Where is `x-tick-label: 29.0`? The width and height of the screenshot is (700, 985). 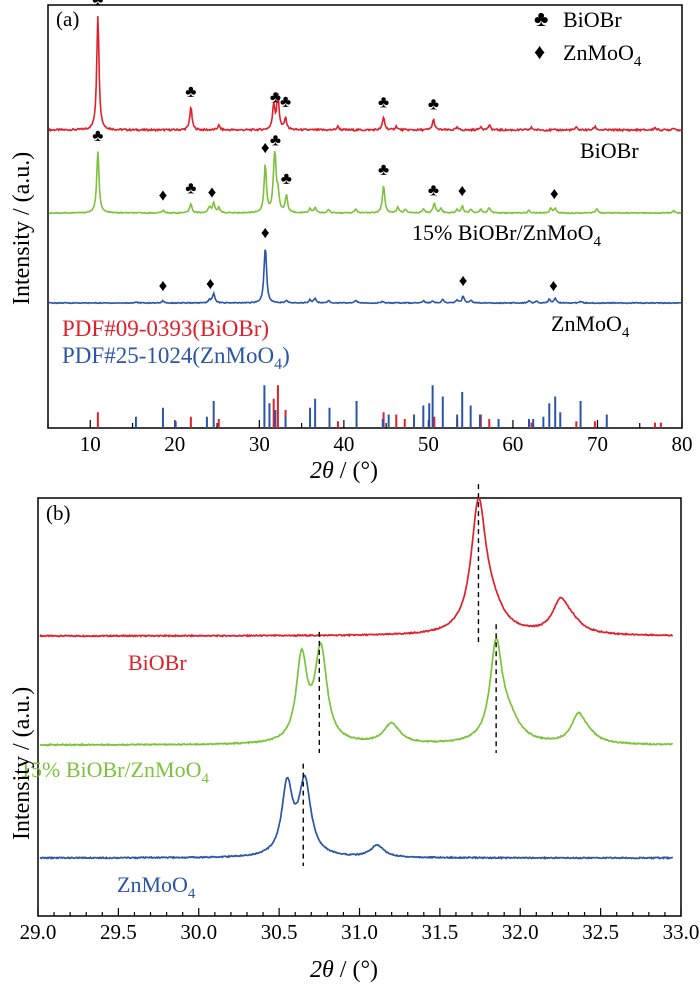 x-tick-label: 29.0 is located at coordinates (38, 932).